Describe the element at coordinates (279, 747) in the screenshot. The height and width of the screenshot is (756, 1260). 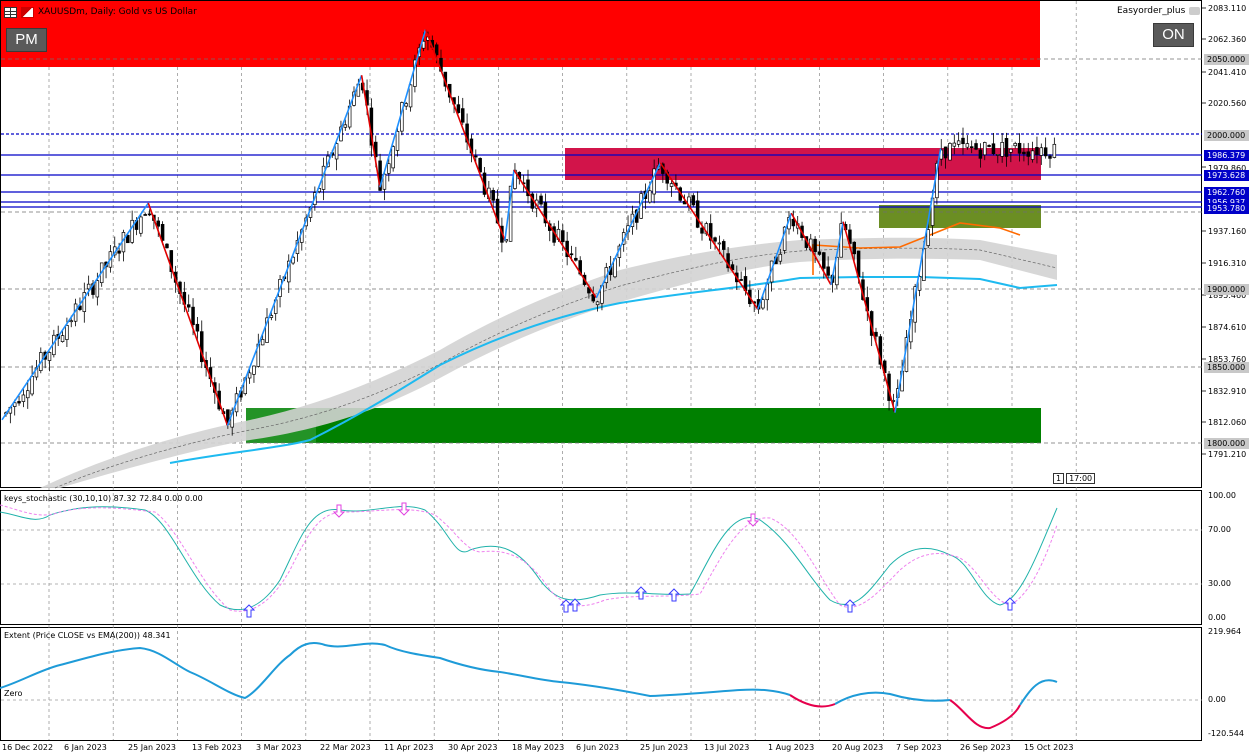
I see `date-label: 3 Mar 2023` at that location.